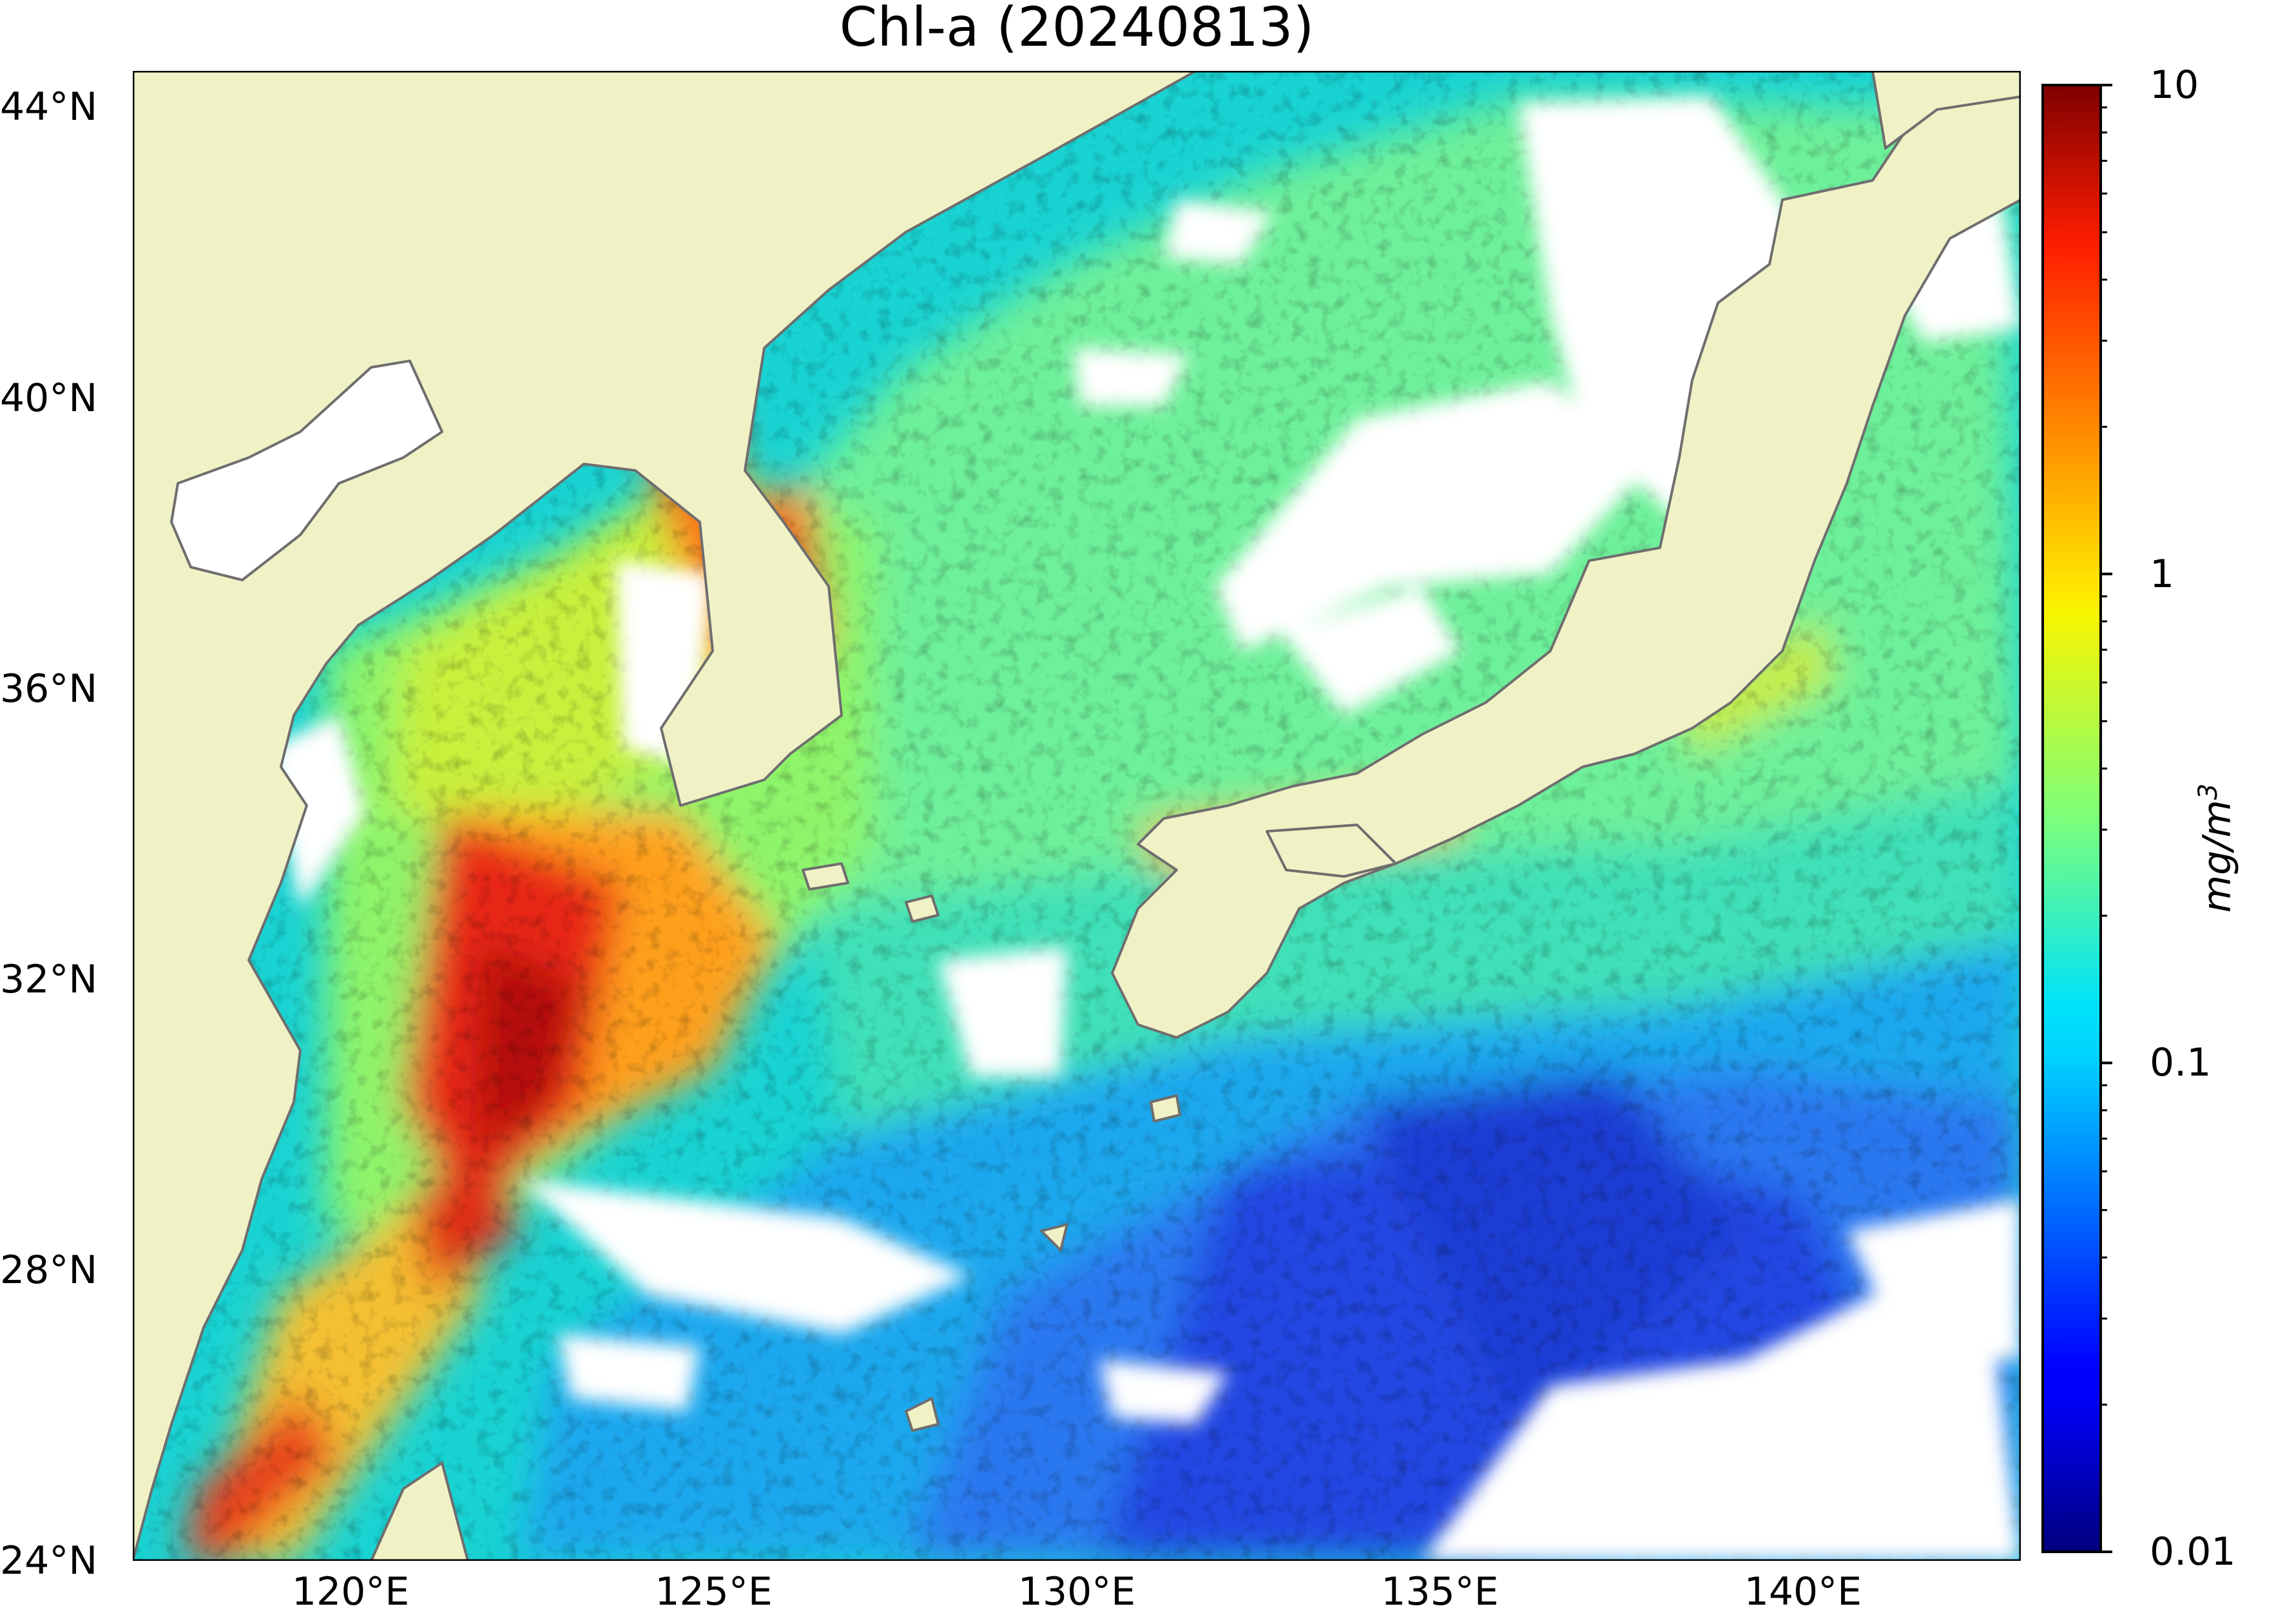 The height and width of the screenshot is (1624, 2285). I want to click on colorbar-unit: mg/m3, so click(2216, 849).